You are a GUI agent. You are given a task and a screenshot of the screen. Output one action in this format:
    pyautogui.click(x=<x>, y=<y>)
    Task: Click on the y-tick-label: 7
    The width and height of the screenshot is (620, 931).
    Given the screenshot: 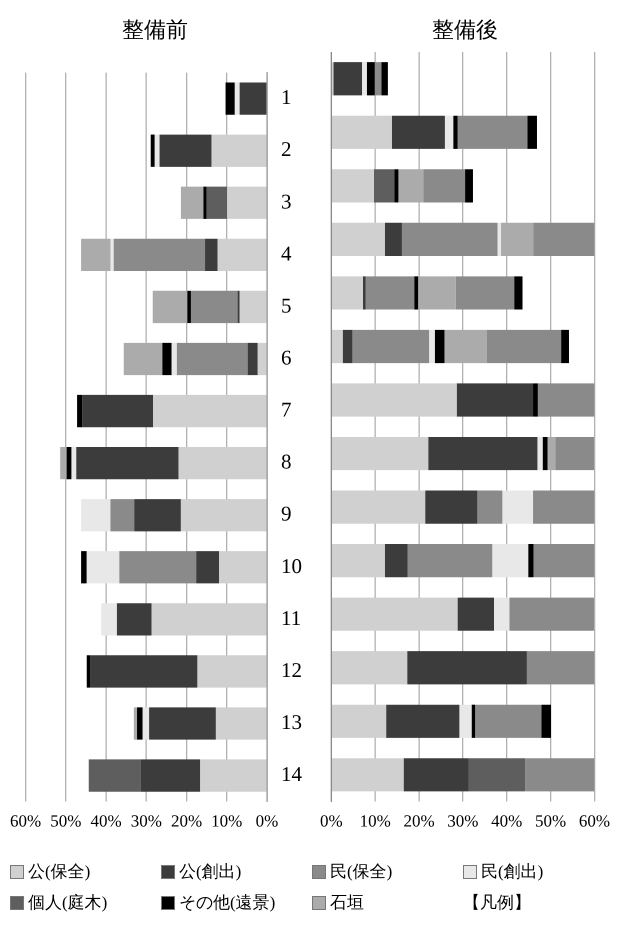 What is the action you would take?
    pyautogui.click(x=286, y=410)
    